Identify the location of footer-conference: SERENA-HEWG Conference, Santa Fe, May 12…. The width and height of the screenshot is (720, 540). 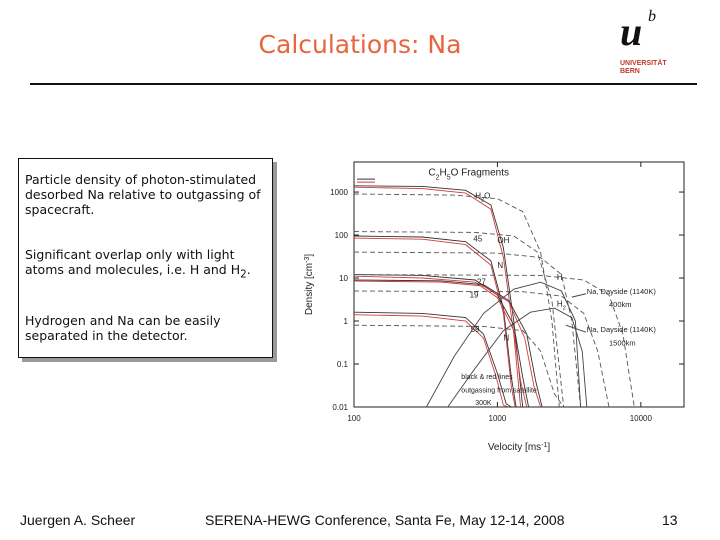
(385, 520).